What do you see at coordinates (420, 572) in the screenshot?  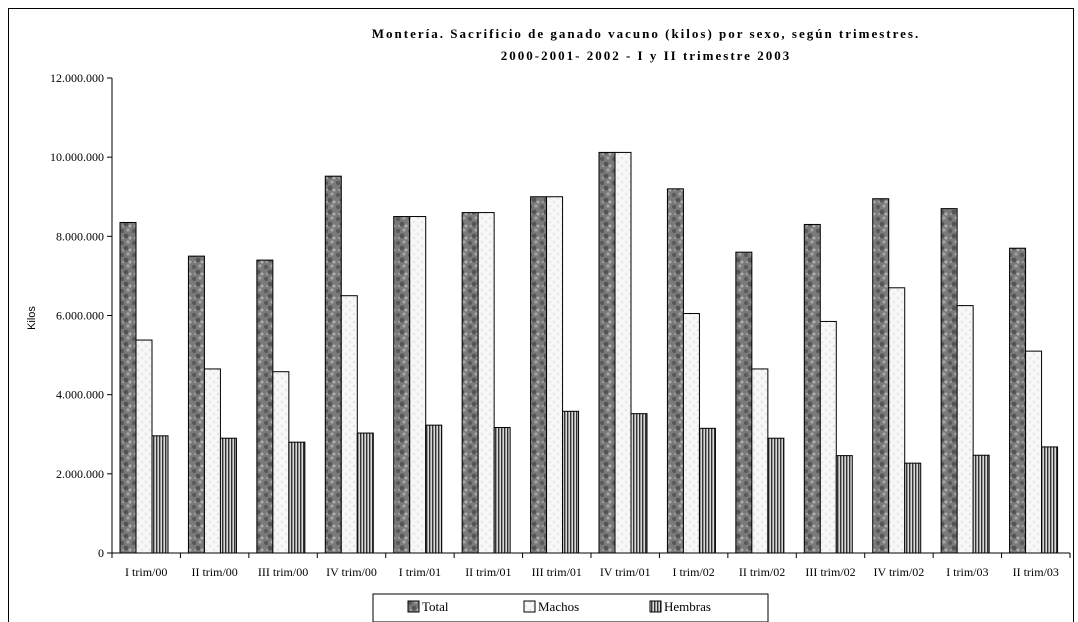 I see `x-tick-label: I trim/01` at bounding box center [420, 572].